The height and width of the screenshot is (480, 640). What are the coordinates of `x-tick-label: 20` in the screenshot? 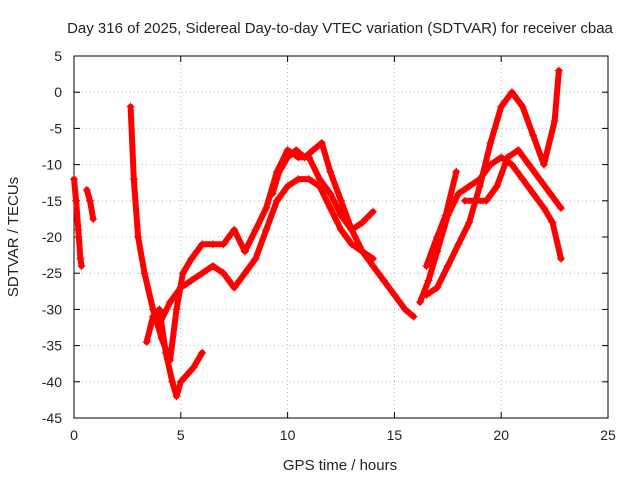 It's located at (501, 435).